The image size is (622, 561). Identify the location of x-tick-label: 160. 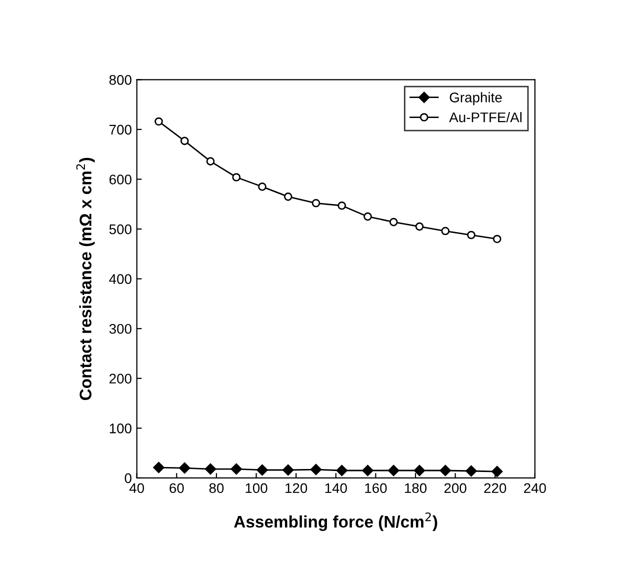
(376, 488).